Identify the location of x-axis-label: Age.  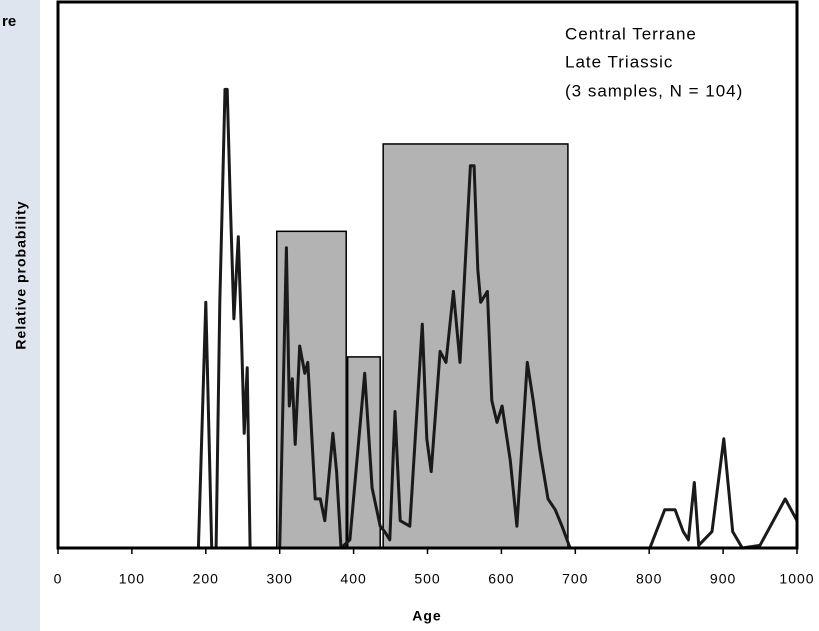
(426, 616).